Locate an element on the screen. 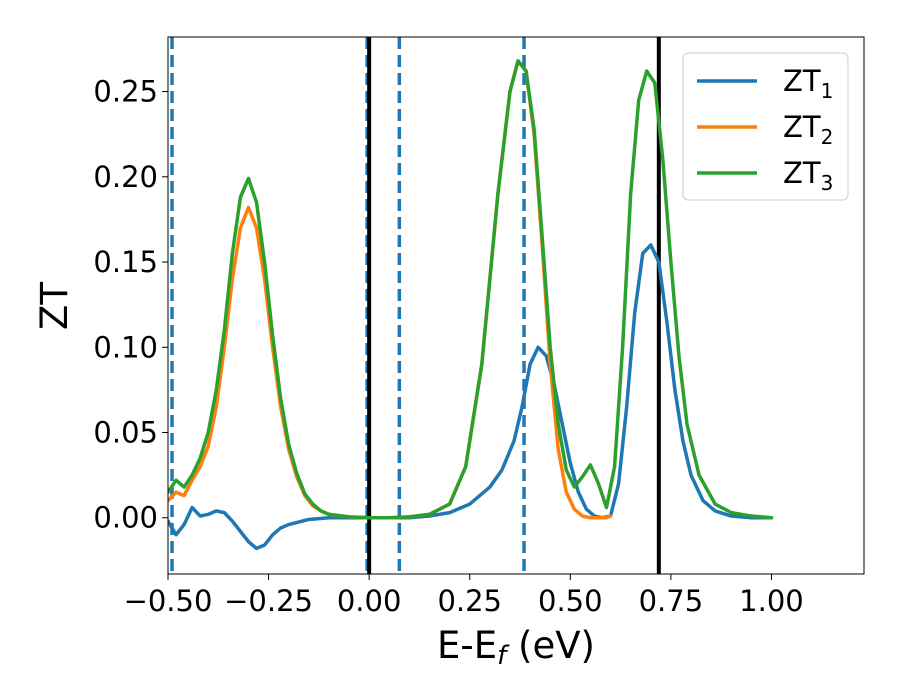 The image size is (900, 700). legend-label-3: ZT3 is located at coordinates (808, 175).